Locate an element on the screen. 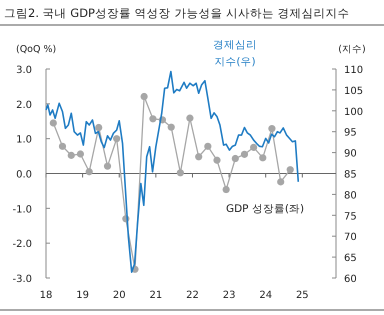 The image size is (384, 315). chart-title: 그림2. 국내 GDP성장률 역성장 가능성을 시사하는 경제심리지수 is located at coordinates (177, 13).